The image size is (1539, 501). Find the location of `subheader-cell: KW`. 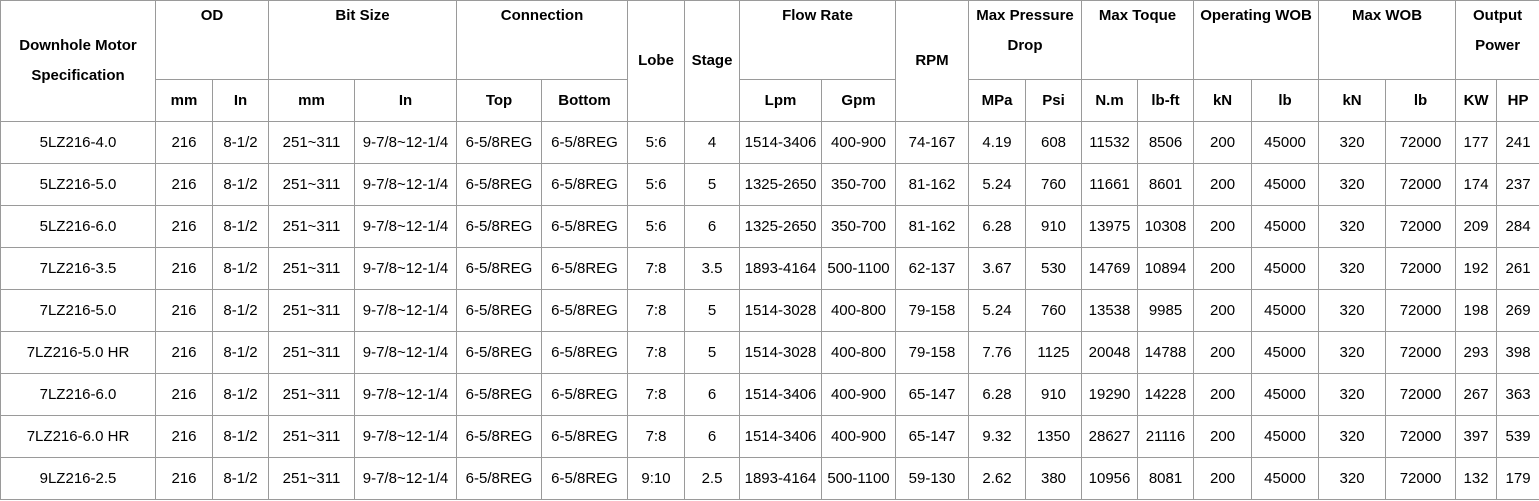

subheader-cell: KW is located at coordinates (1476, 100).